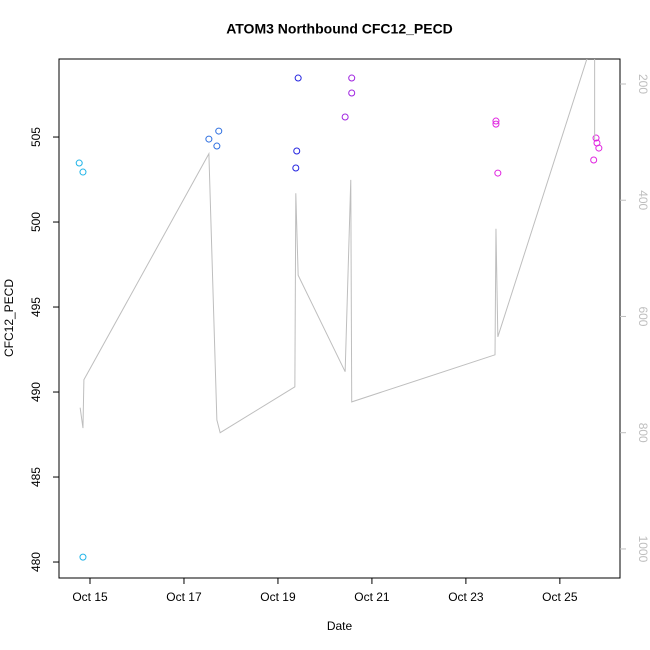 The width and height of the screenshot is (650, 650). Describe the element at coordinates (643, 549) in the screenshot. I see `y2-tick-label: 1000` at that location.